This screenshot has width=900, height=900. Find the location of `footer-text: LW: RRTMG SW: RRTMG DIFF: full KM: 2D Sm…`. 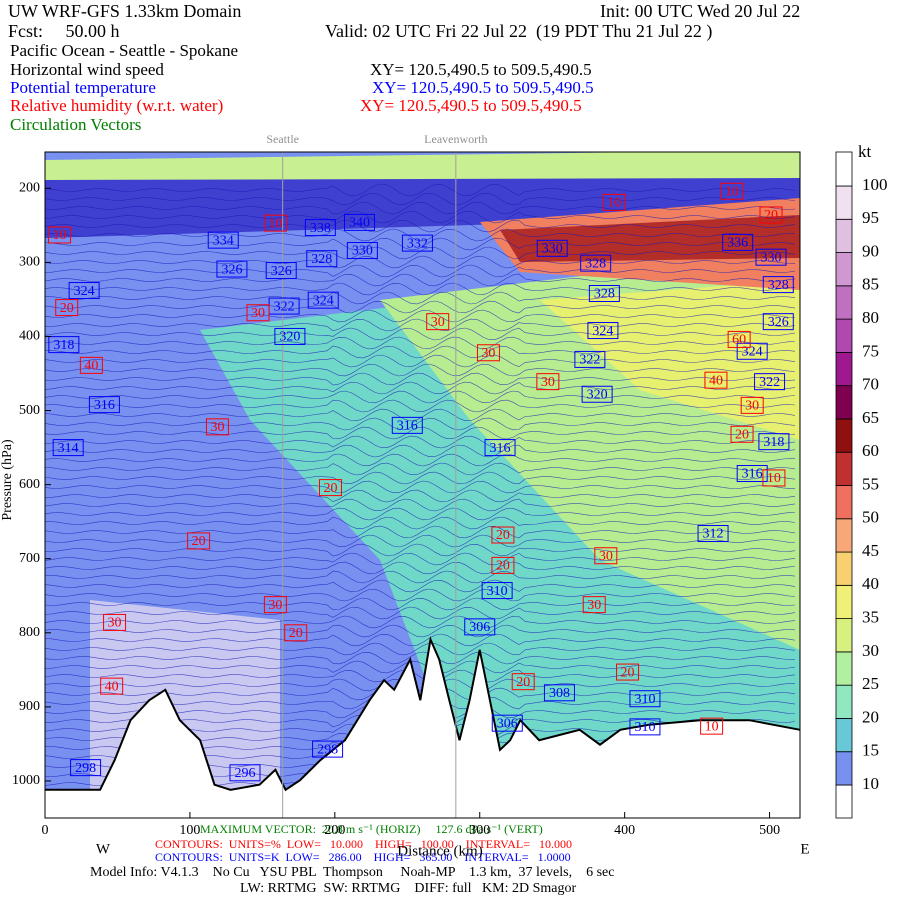

footer-text: LW: RRTMG SW: RRTMG DIFF: full KM: 2D Sm… is located at coordinates (408, 888).